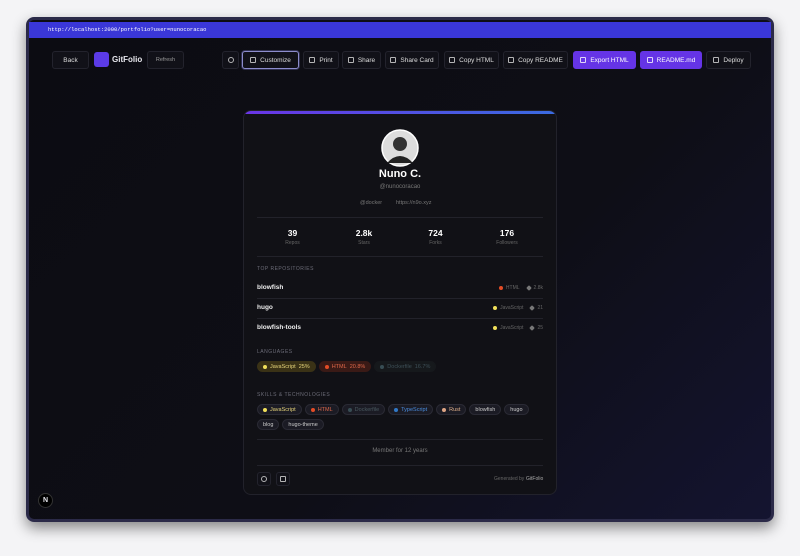 The image size is (800, 556). I want to click on skill-pill: hugo, so click(516, 409).